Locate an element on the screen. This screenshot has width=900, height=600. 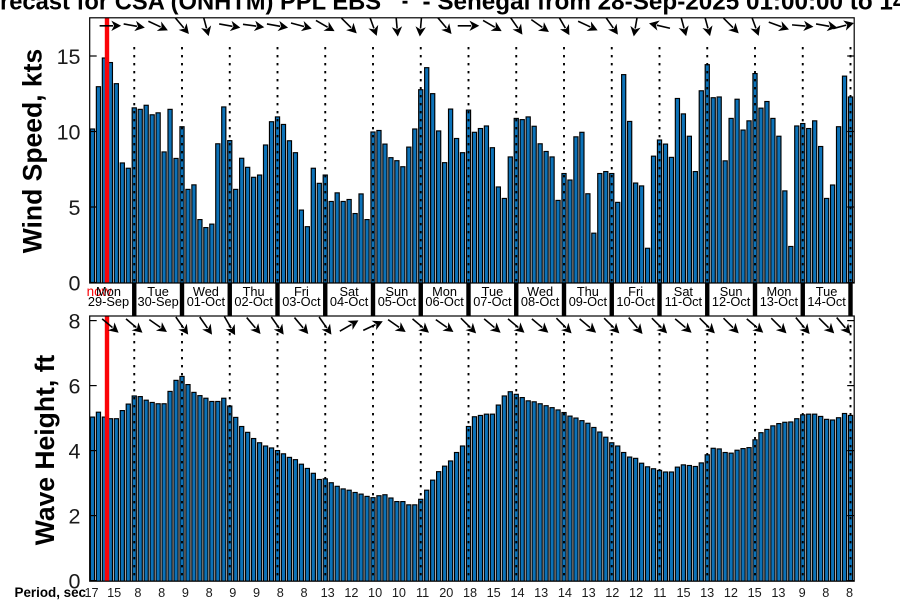
svg-text: 03-Oct is located at coordinates (301, 301).